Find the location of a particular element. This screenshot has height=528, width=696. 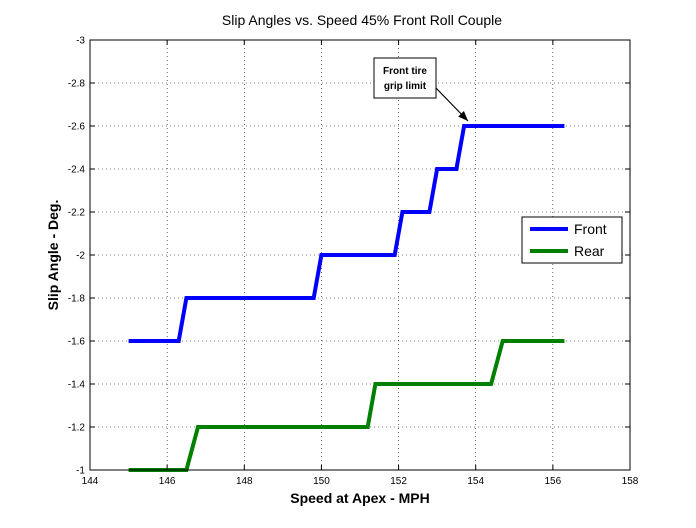

annotation-line-1: Front tire is located at coordinates (405, 71).